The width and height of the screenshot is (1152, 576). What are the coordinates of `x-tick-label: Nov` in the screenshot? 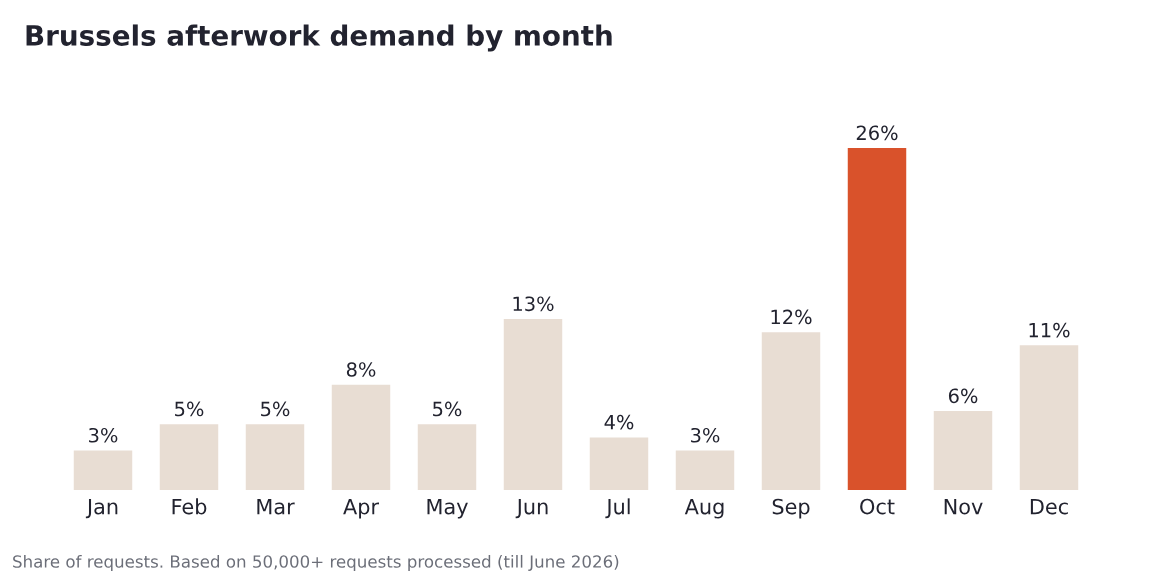 It's located at (963, 506).